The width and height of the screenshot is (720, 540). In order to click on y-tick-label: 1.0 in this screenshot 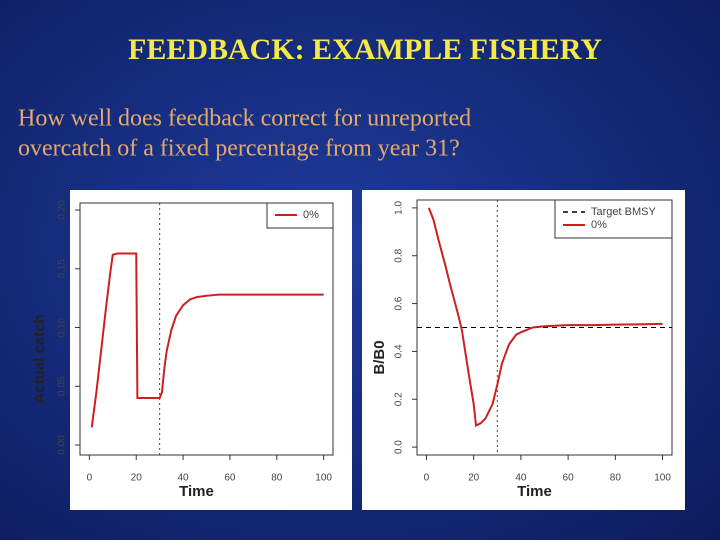, I will do `click(399, 208)`.